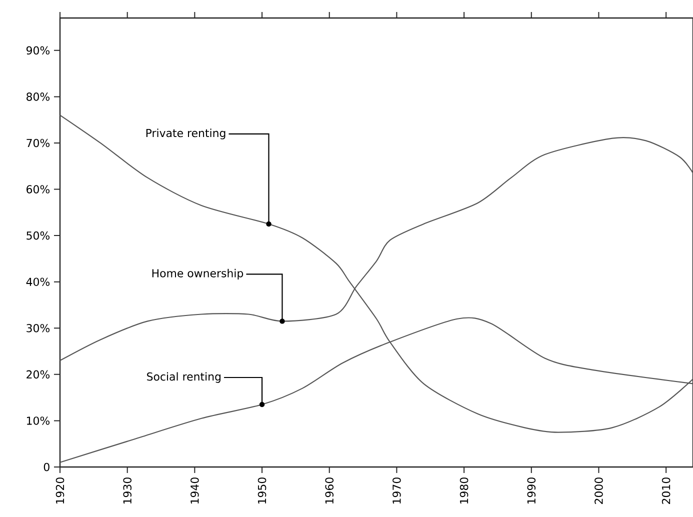  Describe the element at coordinates (38, 50) in the screenshot. I see `y-tick-label: 90%` at that location.